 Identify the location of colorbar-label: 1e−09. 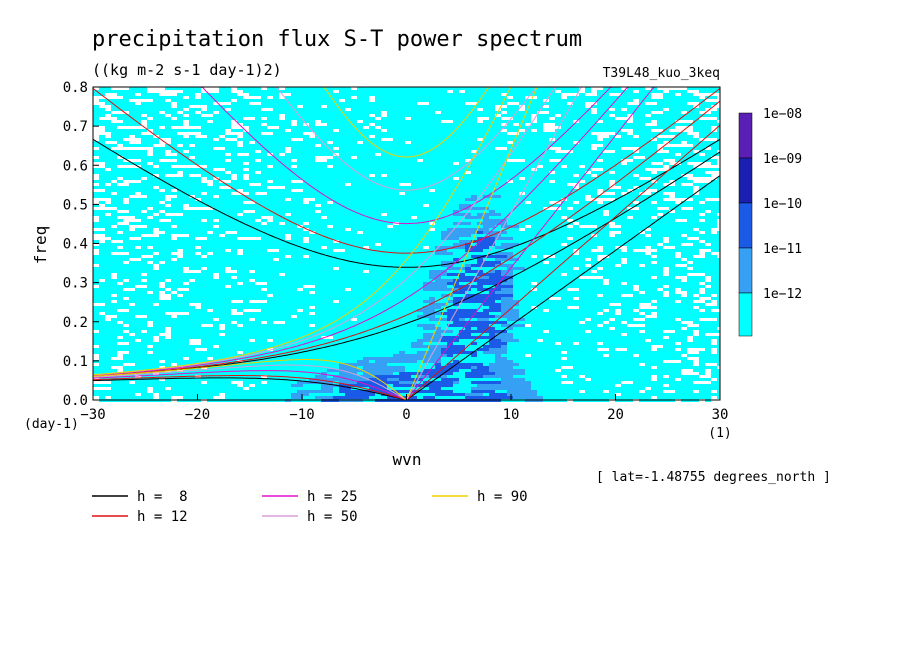
(782, 159).